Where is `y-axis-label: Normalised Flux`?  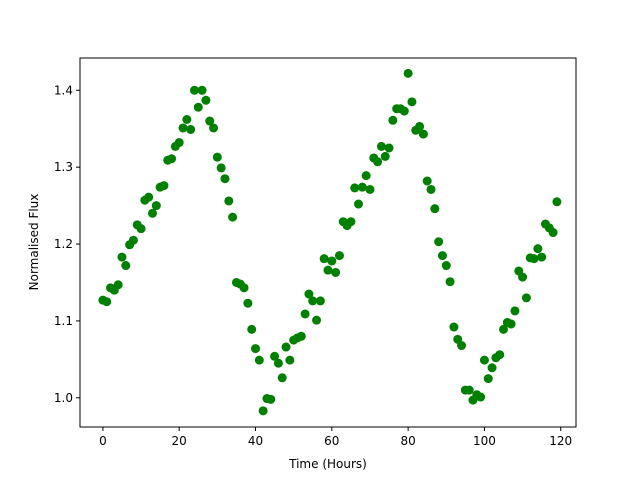
y-axis-label: Normalised Flux is located at coordinates (34, 242).